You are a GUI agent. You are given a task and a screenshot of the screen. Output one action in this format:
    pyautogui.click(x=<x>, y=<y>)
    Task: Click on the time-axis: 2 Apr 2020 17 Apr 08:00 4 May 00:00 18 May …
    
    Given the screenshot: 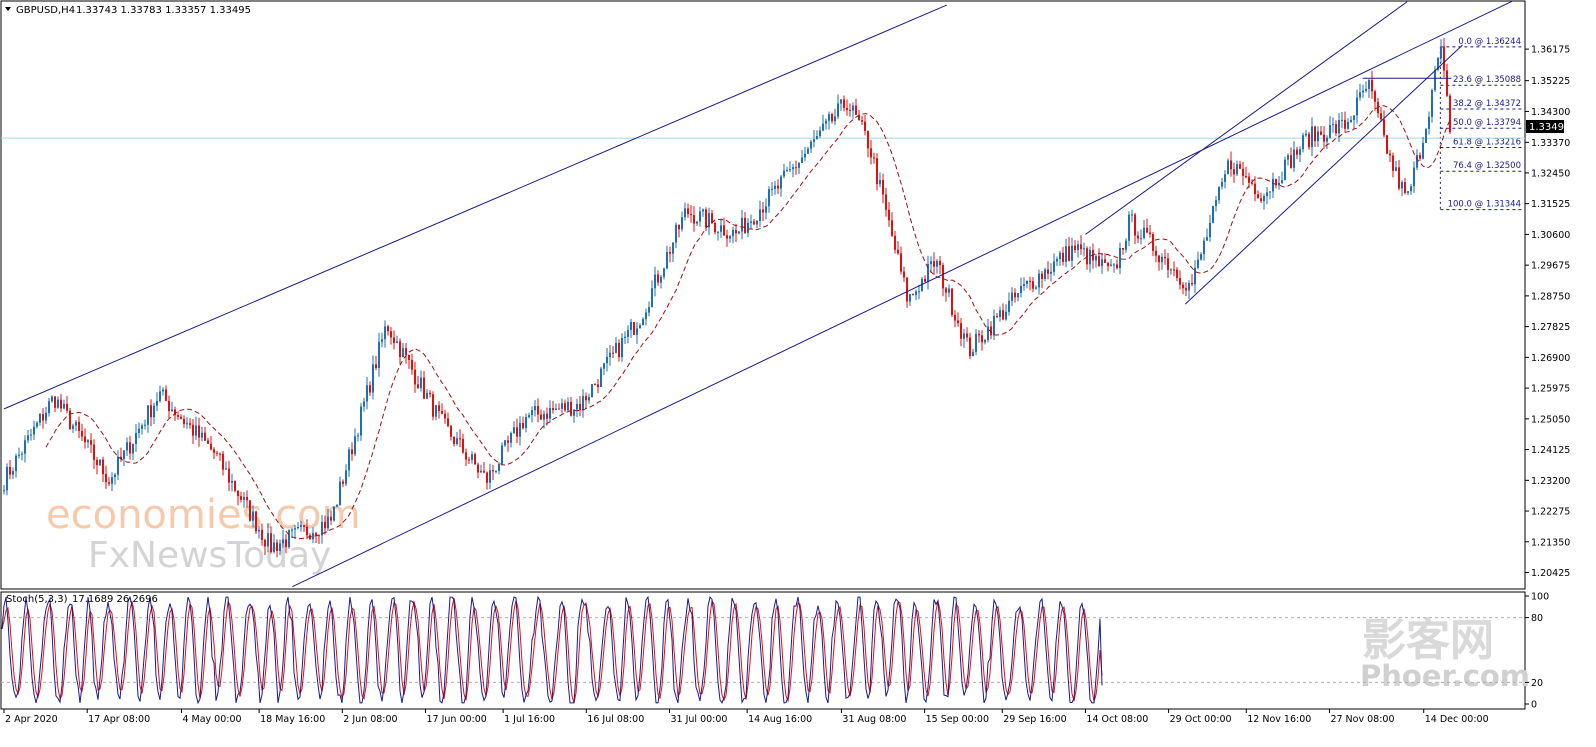 What is the action you would take?
    pyautogui.click(x=746, y=717)
    